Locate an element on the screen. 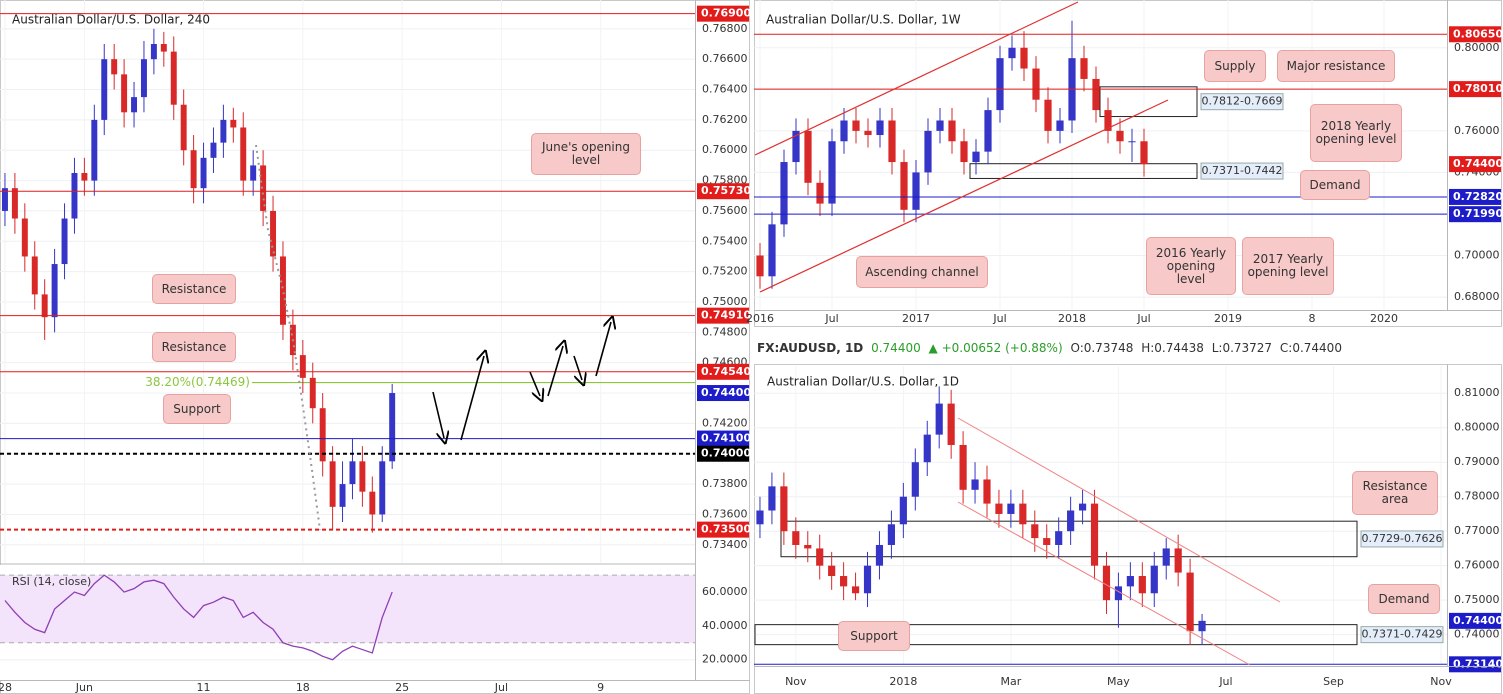  chart-title: Australian Dollar/U.S. Dollar, 240 is located at coordinates (111, 20).